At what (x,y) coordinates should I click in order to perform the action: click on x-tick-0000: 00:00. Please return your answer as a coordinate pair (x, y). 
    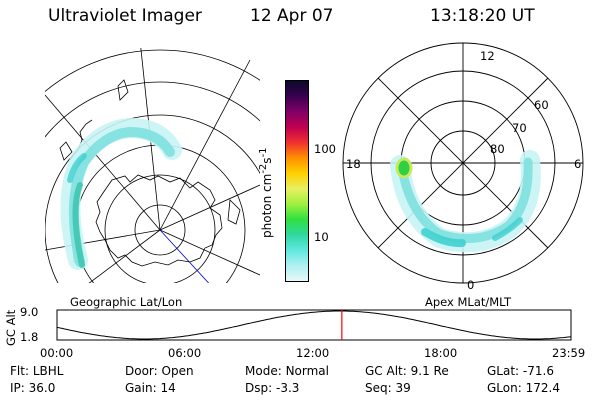
    Looking at the image, I should click on (57, 353).